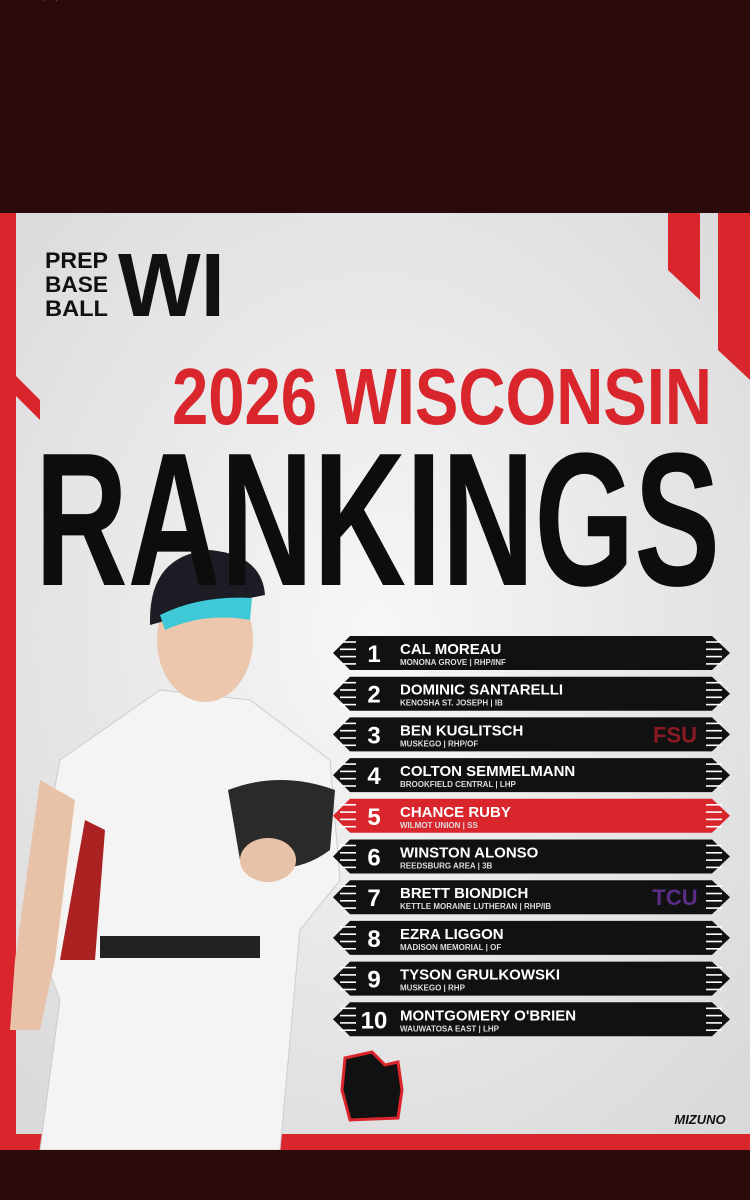 The width and height of the screenshot is (750, 1200). Describe the element at coordinates (699, 1119) in the screenshot. I see `sponsor-logo: MIZUNO` at that location.